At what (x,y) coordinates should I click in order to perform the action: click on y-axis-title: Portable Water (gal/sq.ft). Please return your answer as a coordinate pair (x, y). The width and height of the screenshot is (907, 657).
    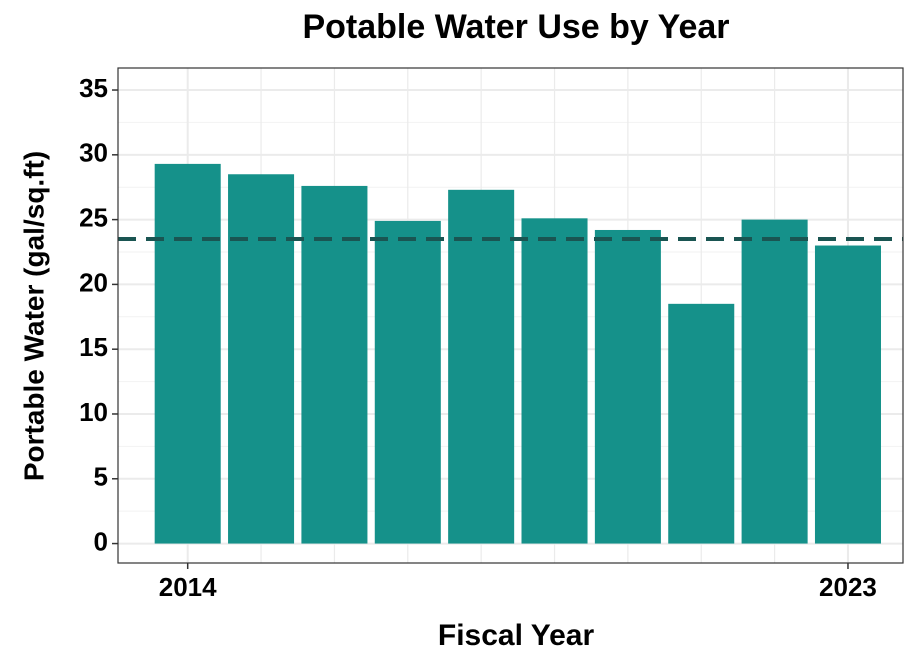
    Looking at the image, I should click on (33, 316).